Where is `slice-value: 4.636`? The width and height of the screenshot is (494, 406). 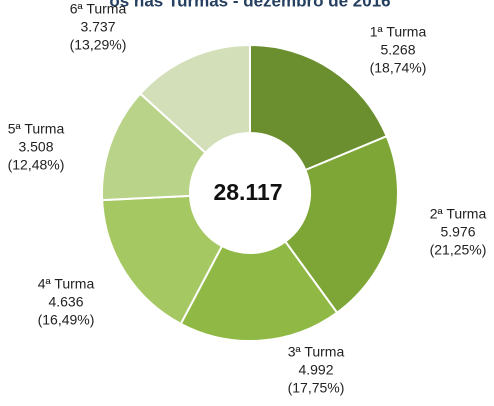 slice-value: 4.636 is located at coordinates (65, 302).